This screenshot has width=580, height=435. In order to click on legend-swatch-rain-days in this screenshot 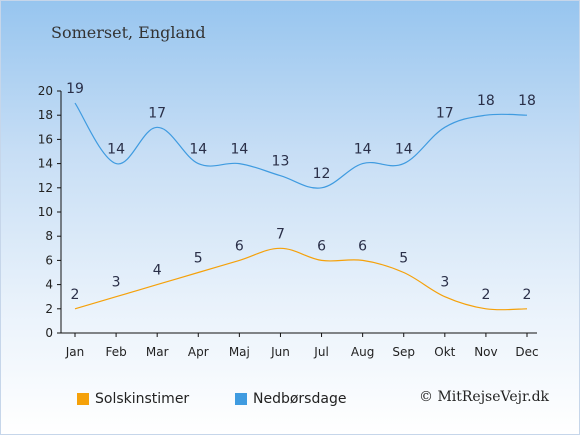, I will do `click(241, 399)`.